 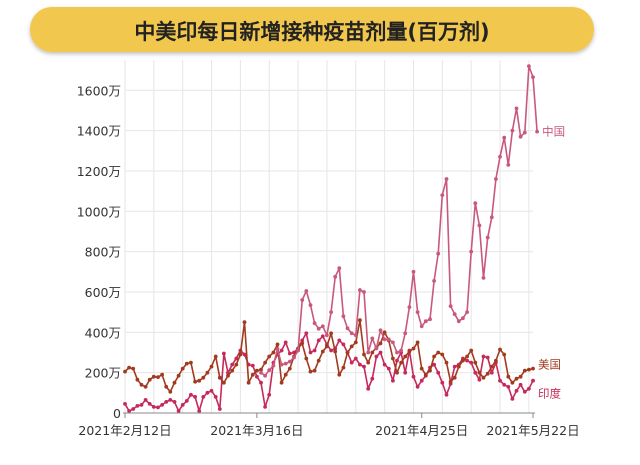 I want to click on series-label-usa: 美国, so click(x=549, y=365).